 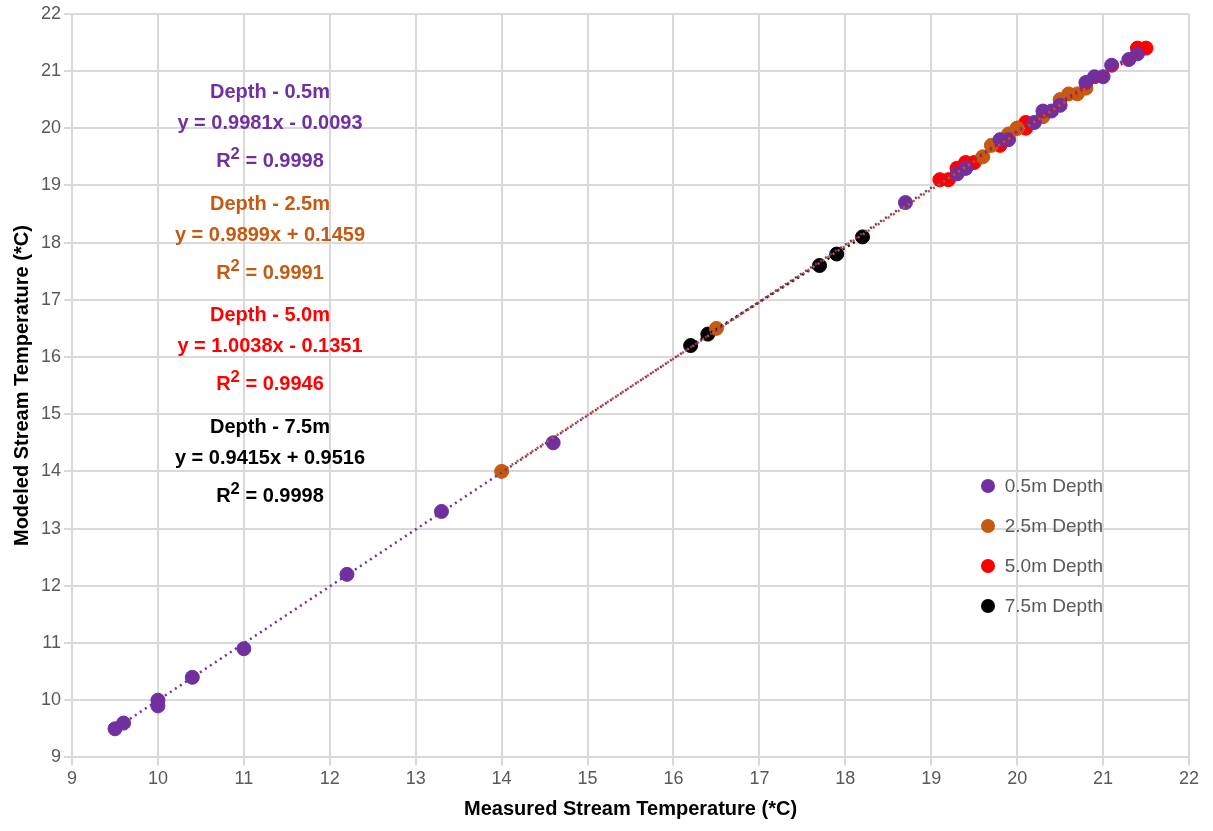 I want to click on x-tick-label: 9, so click(x=72, y=778).